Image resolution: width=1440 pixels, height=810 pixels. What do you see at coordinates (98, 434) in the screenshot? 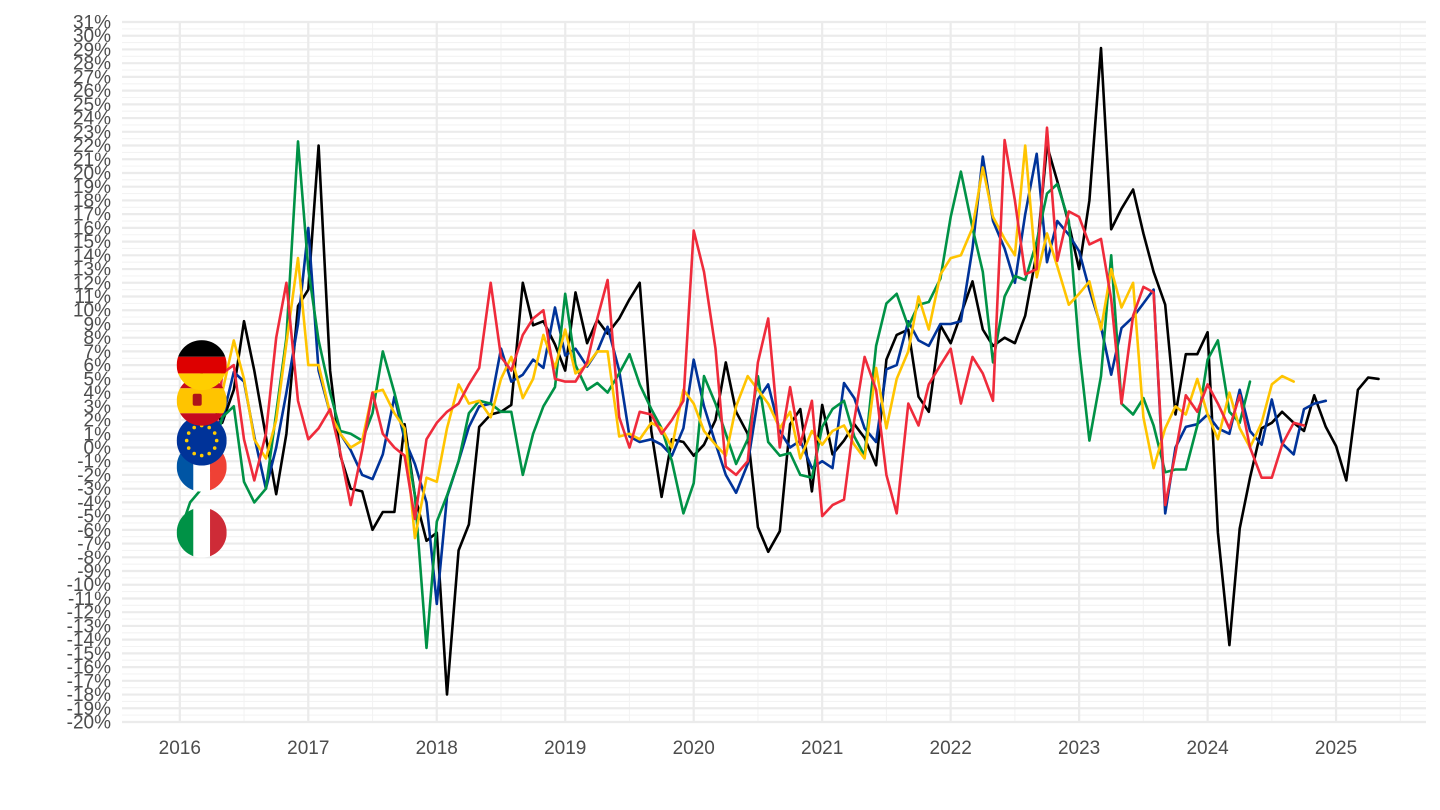
I see `y-tick-label: 1%` at bounding box center [98, 434].